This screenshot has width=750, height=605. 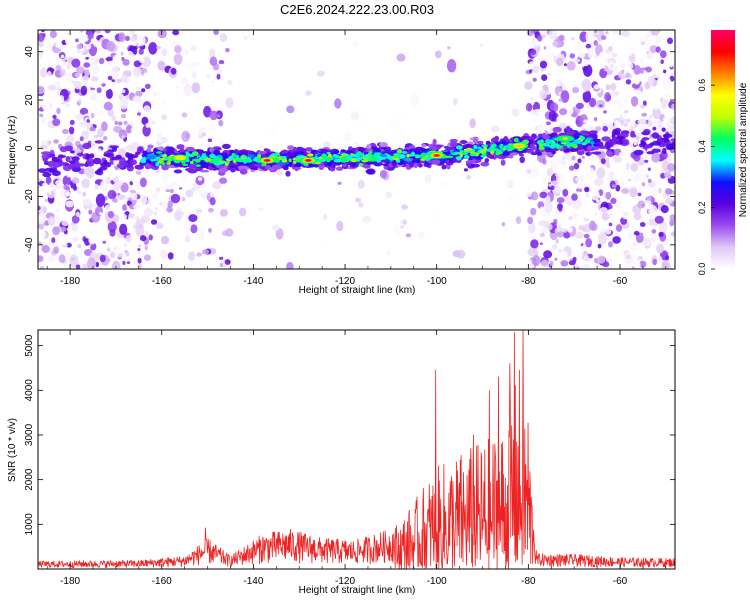 I want to click on heatmap-x-tick-label: -80, so click(x=528, y=281).